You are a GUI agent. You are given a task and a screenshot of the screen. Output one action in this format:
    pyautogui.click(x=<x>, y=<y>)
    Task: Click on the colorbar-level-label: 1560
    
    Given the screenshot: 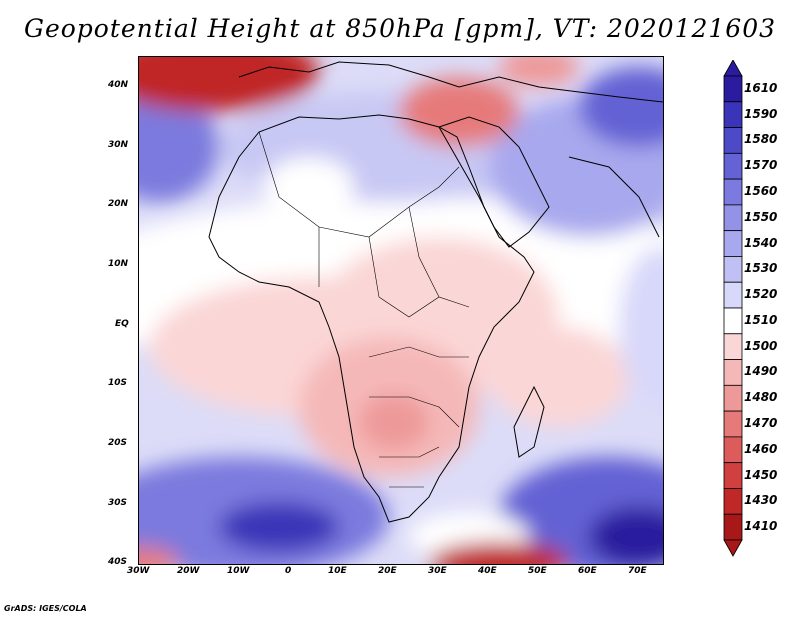 What is the action you would take?
    pyautogui.click(x=761, y=191)
    